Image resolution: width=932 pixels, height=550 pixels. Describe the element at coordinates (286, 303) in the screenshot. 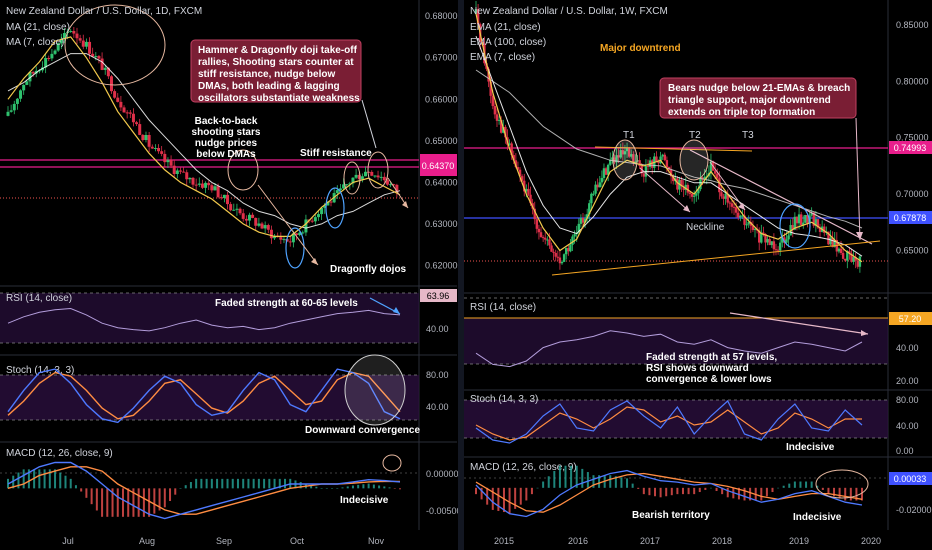

I see `svg-text: Faded strength at 60-65 levels` at that location.